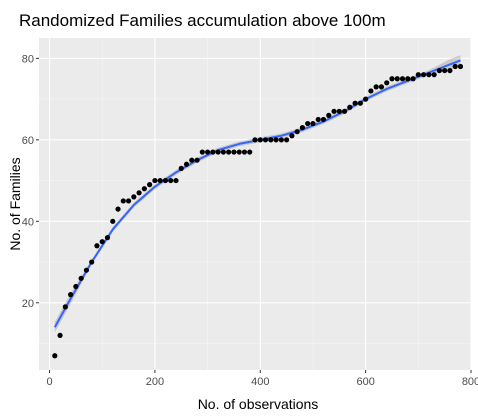  I want to click on x-tick-label: 200, so click(155, 382).